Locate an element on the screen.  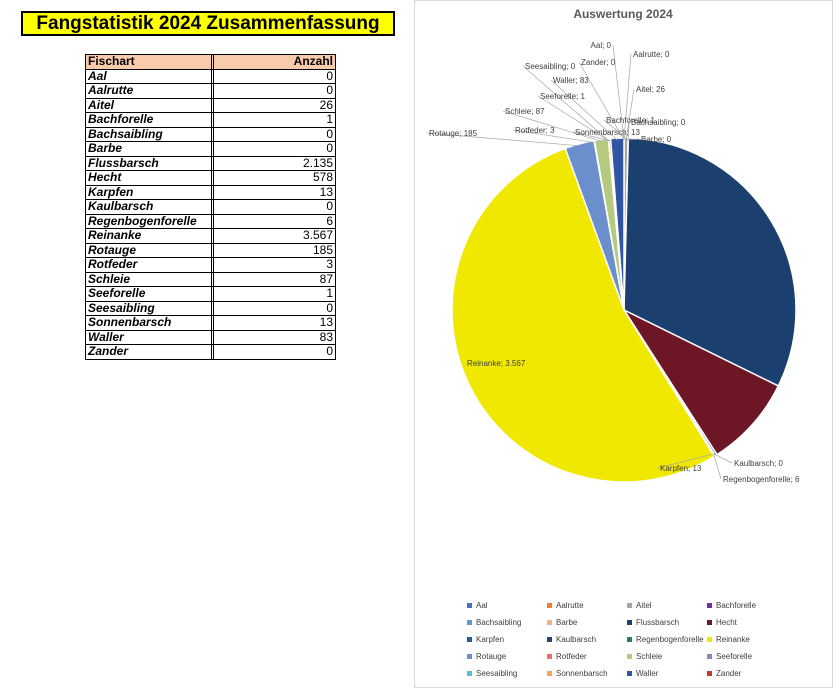
table-row: Kaulbarsch 0 is located at coordinates (210, 207).